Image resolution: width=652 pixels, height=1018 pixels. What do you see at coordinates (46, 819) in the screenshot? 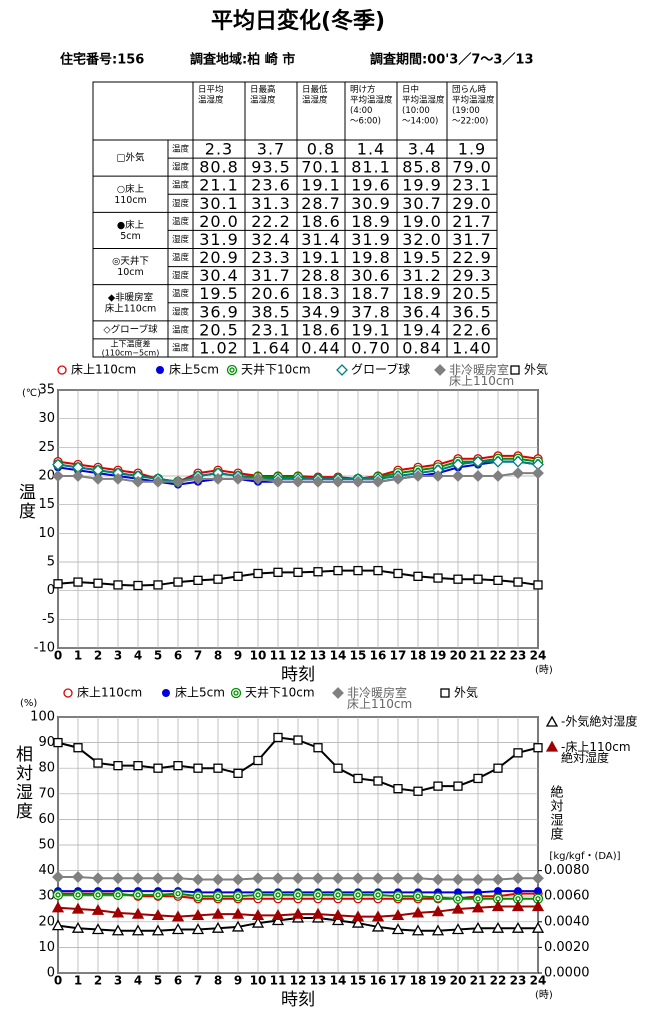
I see `y-tick-label: 60` at bounding box center [46, 819].